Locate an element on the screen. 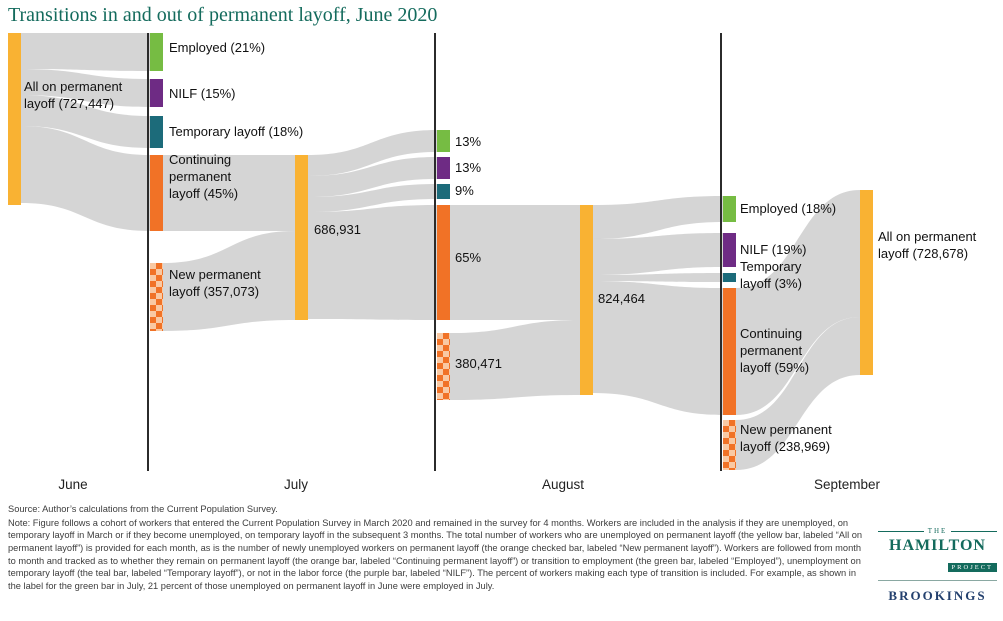  node-september-temporary-layoff is located at coordinates (729, 277).